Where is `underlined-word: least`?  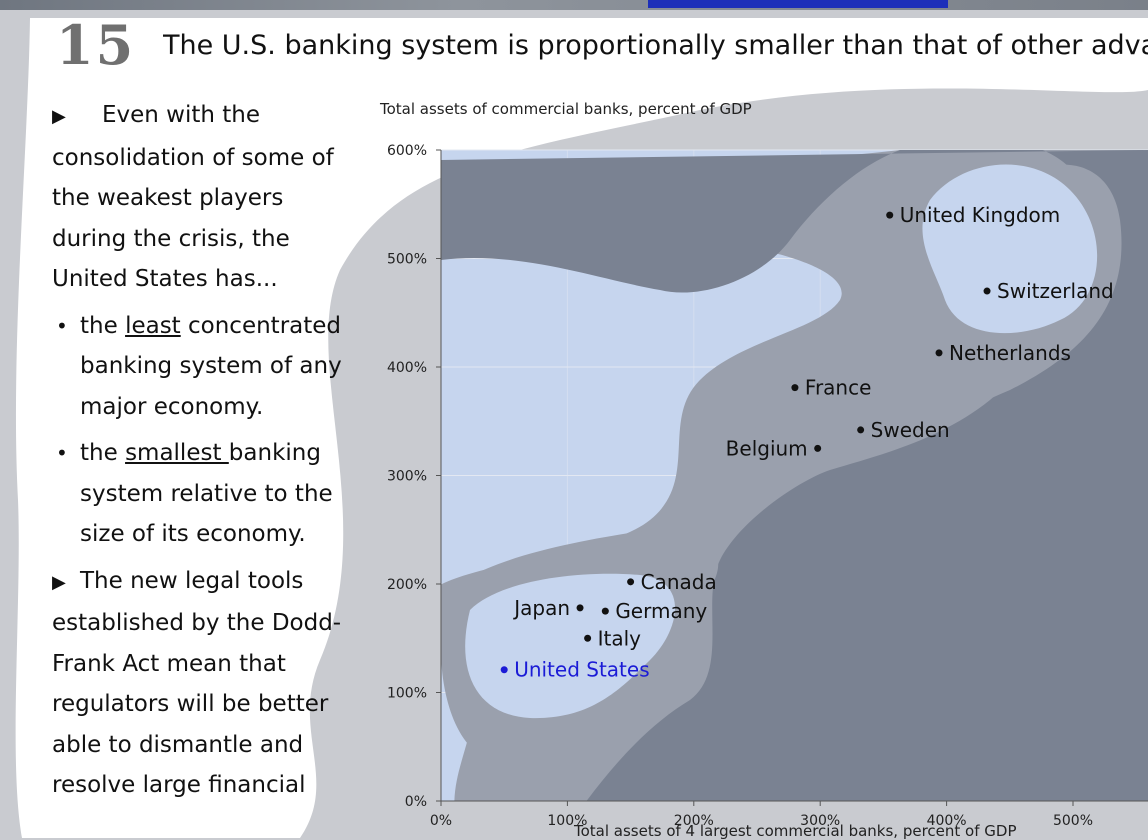
underlined-word: least is located at coordinates (153, 325).